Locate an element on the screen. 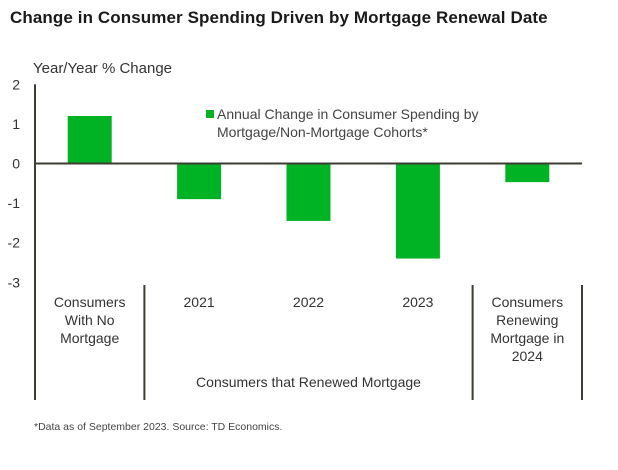 The height and width of the screenshot is (470, 618). y-tick-label: 1 is located at coordinates (16, 124).